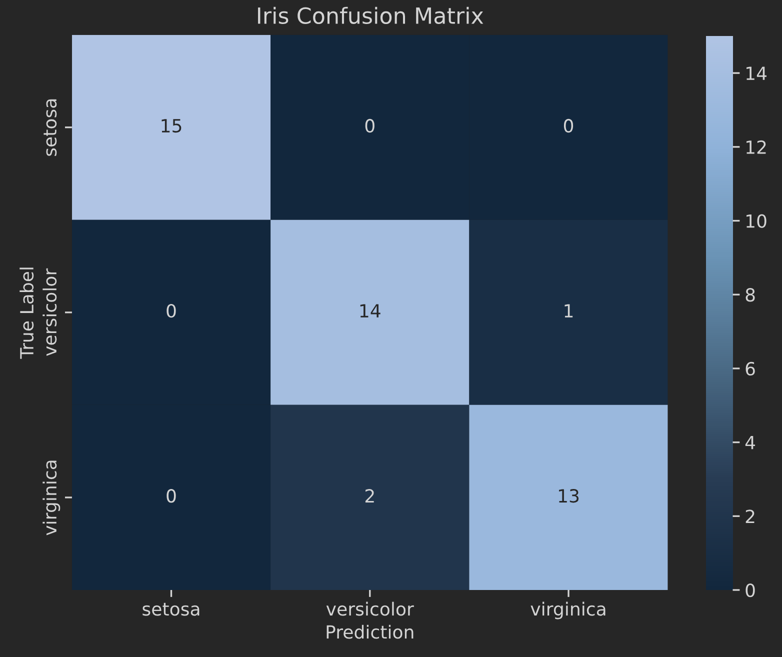 This screenshot has width=782, height=657. Describe the element at coordinates (370, 631) in the screenshot. I see `x-axis-title: Prediction` at that location.